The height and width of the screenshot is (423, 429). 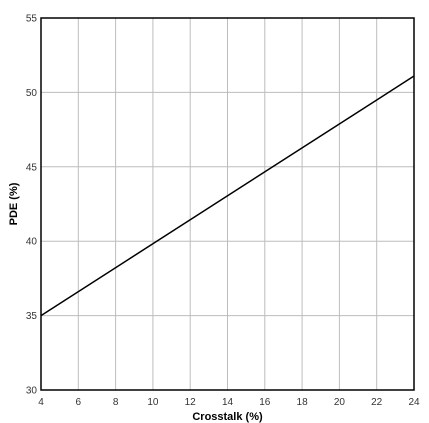 I want to click on x-tick-label: 8, so click(x=116, y=402).